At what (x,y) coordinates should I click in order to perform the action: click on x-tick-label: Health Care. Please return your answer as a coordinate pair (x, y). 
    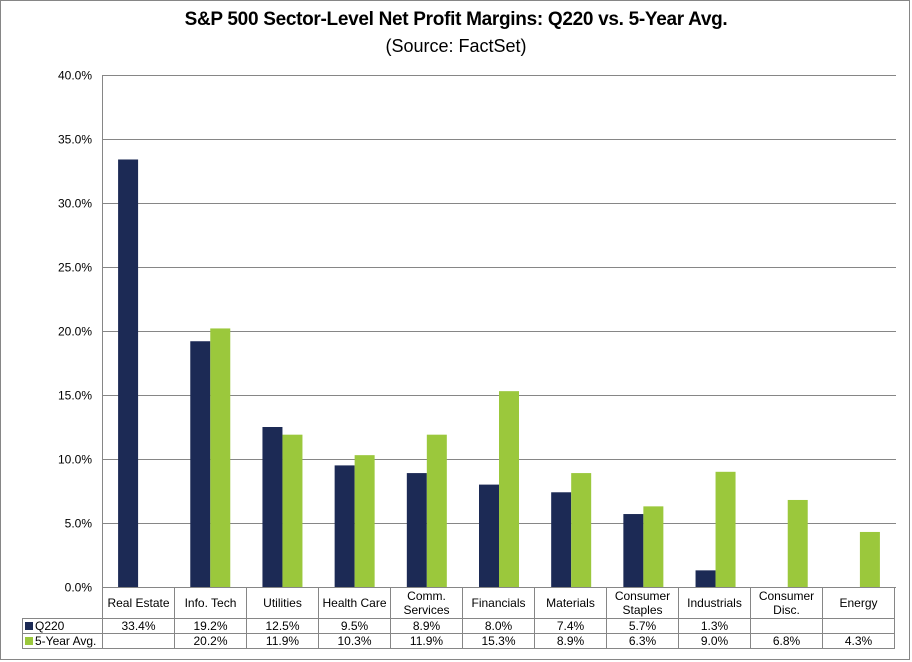
    Looking at the image, I should click on (354, 603).